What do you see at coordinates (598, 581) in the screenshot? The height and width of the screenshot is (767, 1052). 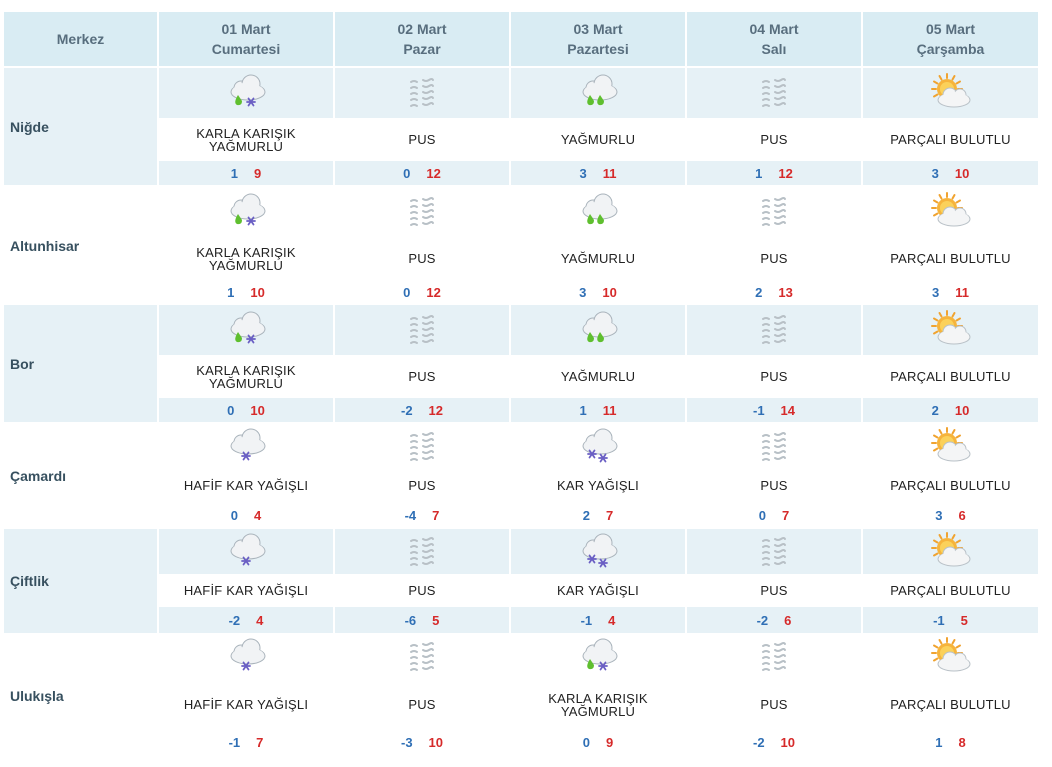 I see `forecast-cell: KAR YAĞIŞLI -1 4` at bounding box center [598, 581].